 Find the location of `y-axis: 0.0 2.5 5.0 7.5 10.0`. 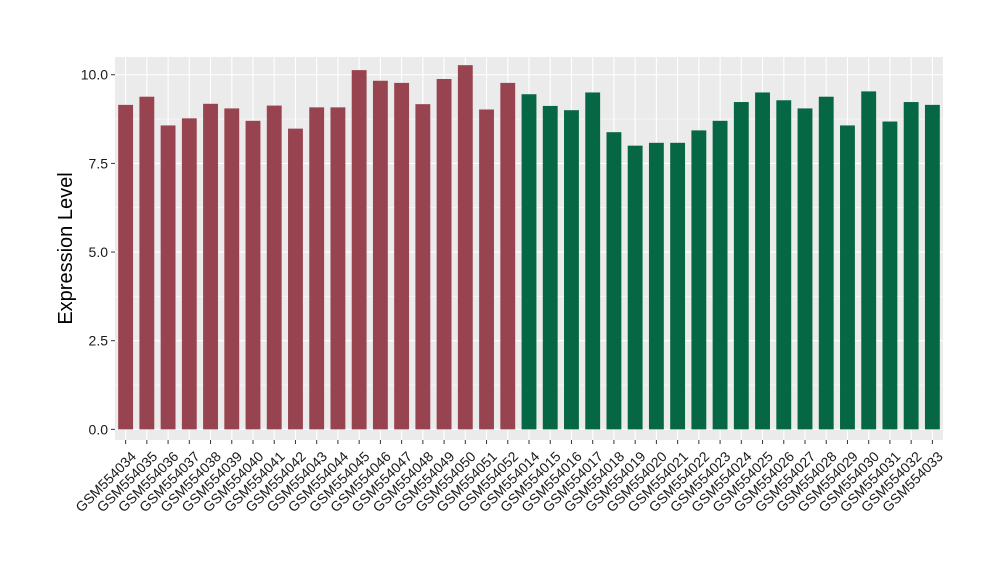

y-axis: 0.0 2.5 5.0 7.5 10.0 is located at coordinates (98, 252).